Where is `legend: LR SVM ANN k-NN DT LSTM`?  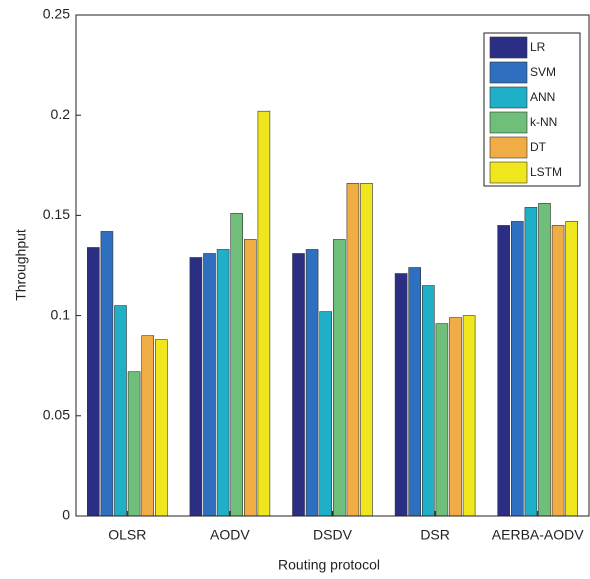
legend: LR SVM ANN k-NN DT LSTM is located at coordinates (532, 109).